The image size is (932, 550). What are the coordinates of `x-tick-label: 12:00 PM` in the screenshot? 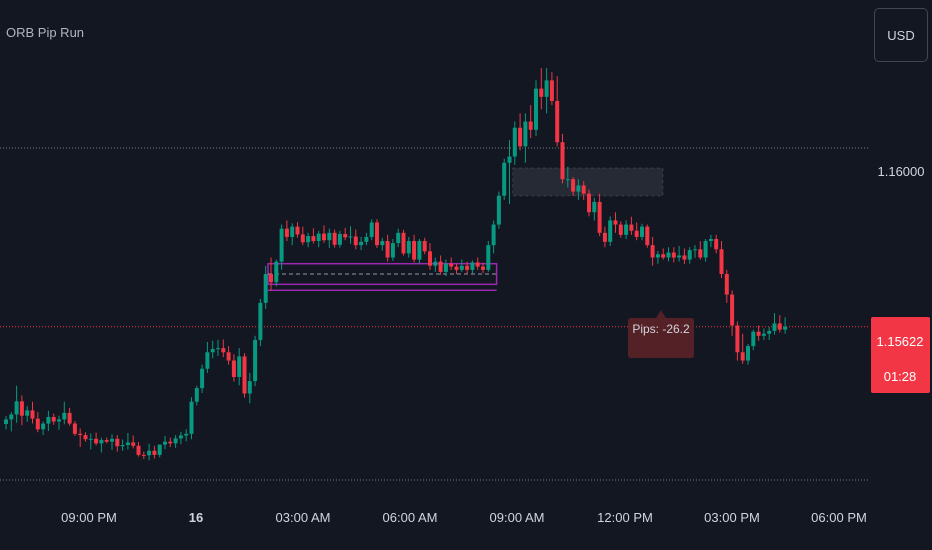 It's located at (625, 517).